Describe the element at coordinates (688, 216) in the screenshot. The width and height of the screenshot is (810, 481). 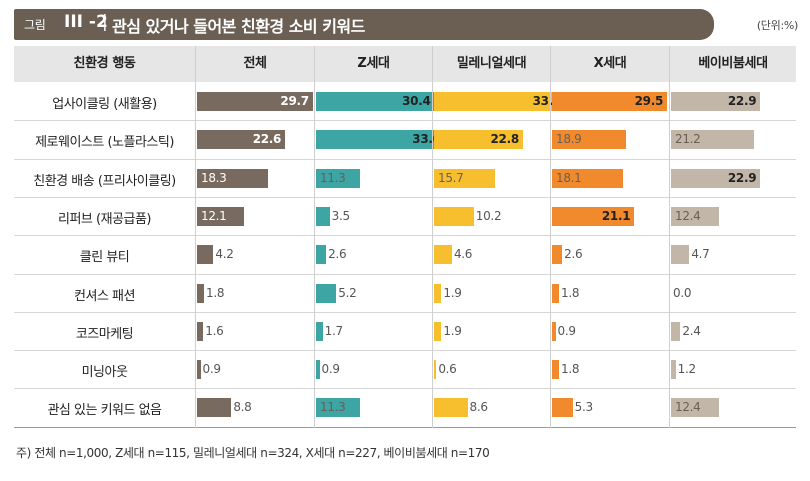
I see `data-label: 12.4` at that location.